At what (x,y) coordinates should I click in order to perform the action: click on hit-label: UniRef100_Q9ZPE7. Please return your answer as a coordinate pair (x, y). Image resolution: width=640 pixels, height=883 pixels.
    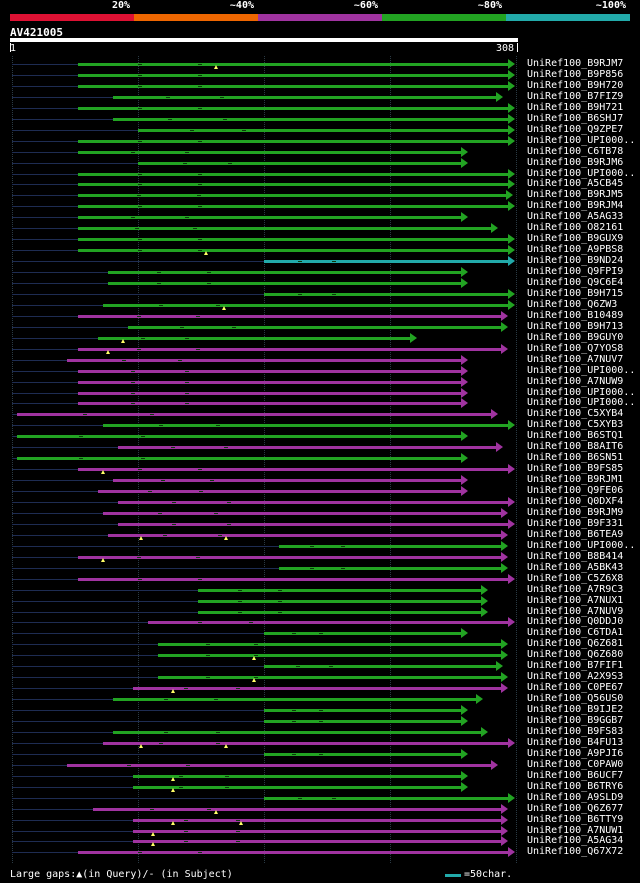
    Looking at the image, I should click on (575, 129).